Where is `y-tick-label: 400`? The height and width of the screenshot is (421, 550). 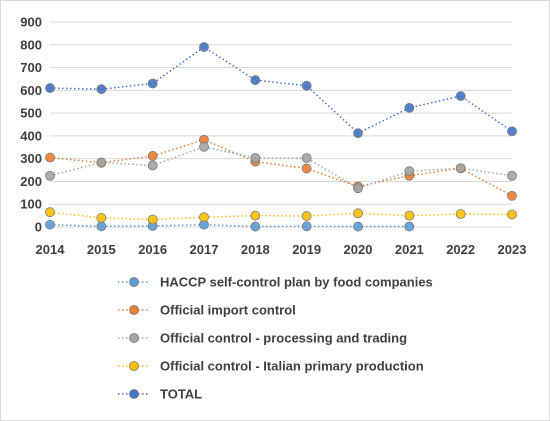
y-tick-label: 400 is located at coordinates (31, 135).